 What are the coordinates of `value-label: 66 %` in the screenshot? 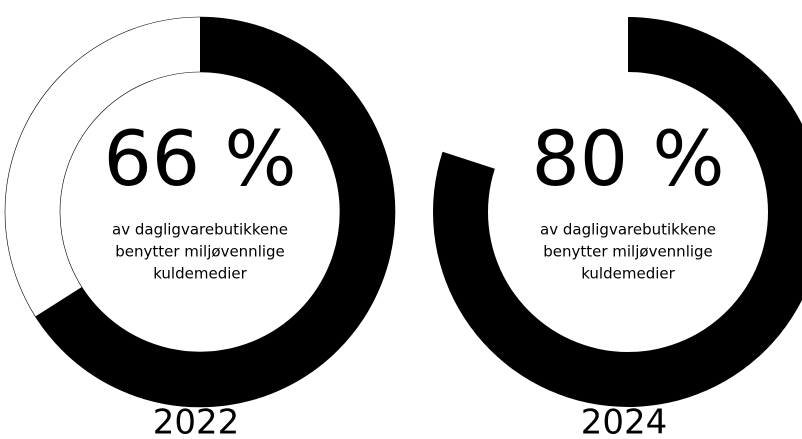 It's located at (199, 158).